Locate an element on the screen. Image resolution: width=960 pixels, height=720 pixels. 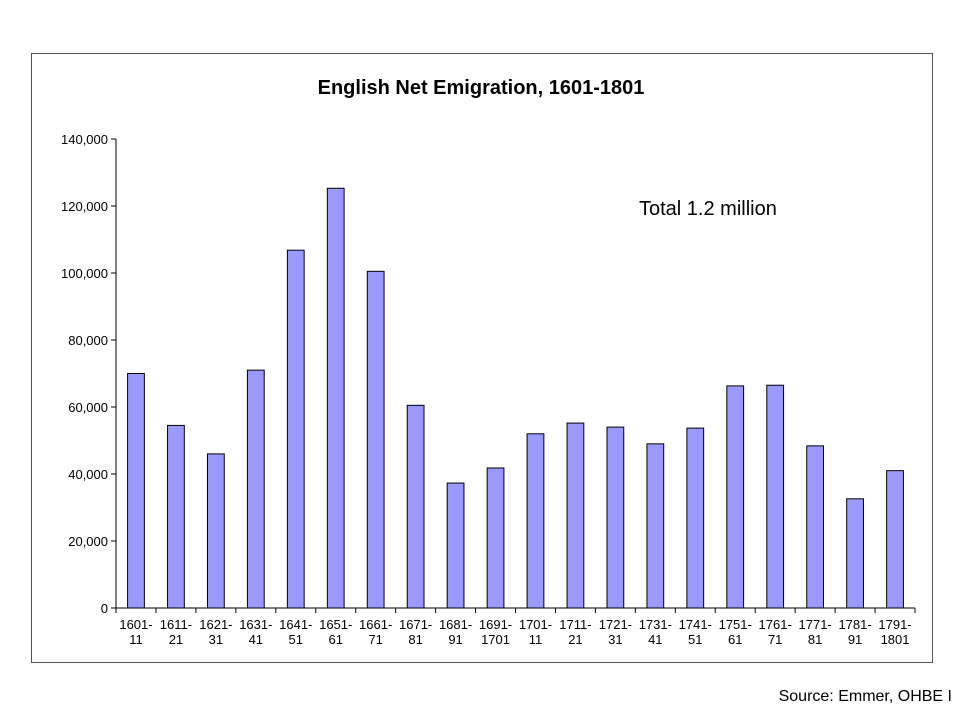
x-tick-label: 1761-71 is located at coordinates (775, 632).